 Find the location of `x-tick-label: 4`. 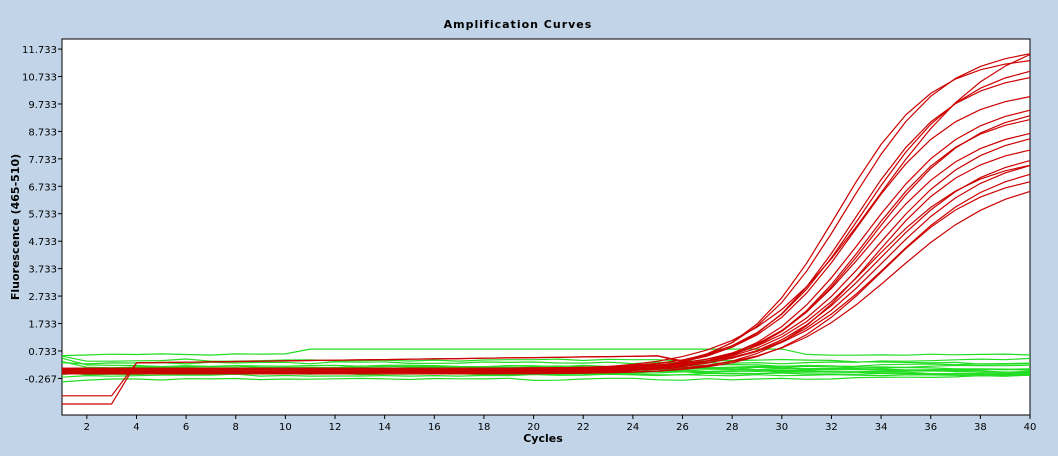

x-tick-label: 4 is located at coordinates (136, 427).